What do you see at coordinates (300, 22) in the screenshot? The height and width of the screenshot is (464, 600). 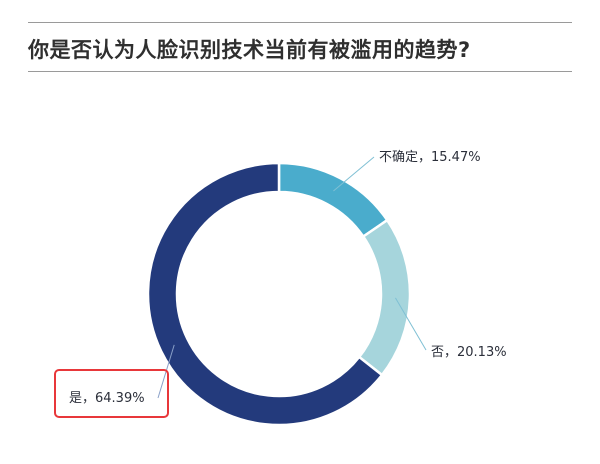 I see `title-top-rule` at bounding box center [300, 22].